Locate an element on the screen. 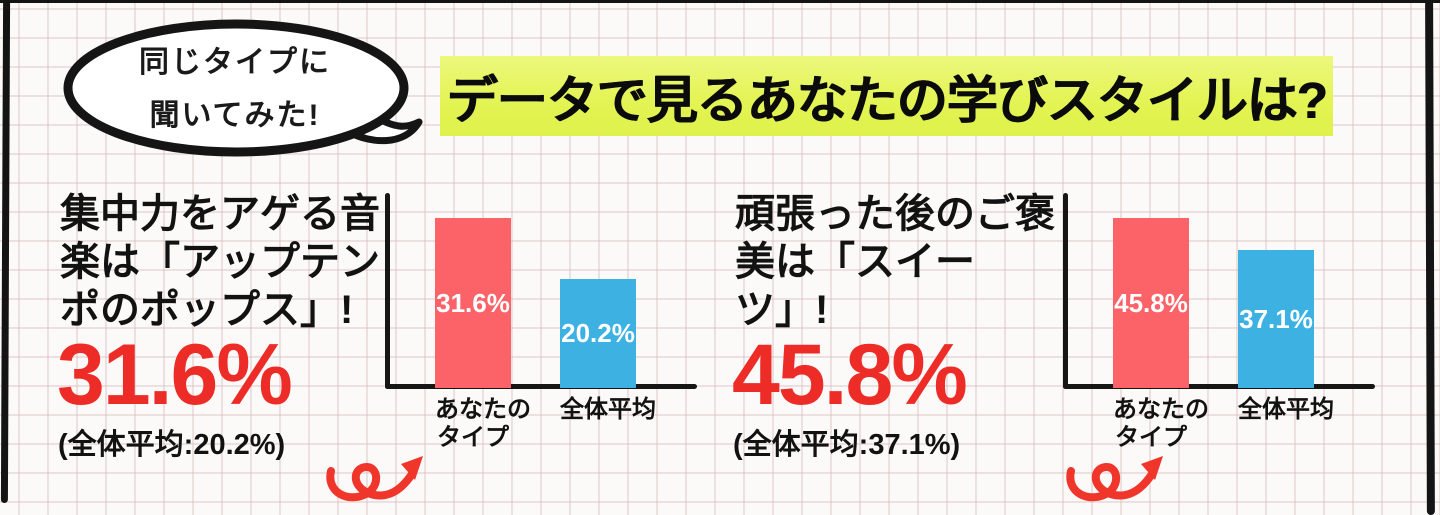 The width and height of the screenshot is (1440, 515). bar-chart-sweets: 45.8% 37.1% あなたの タイプ 全体平均 is located at coordinates (1220, 324).